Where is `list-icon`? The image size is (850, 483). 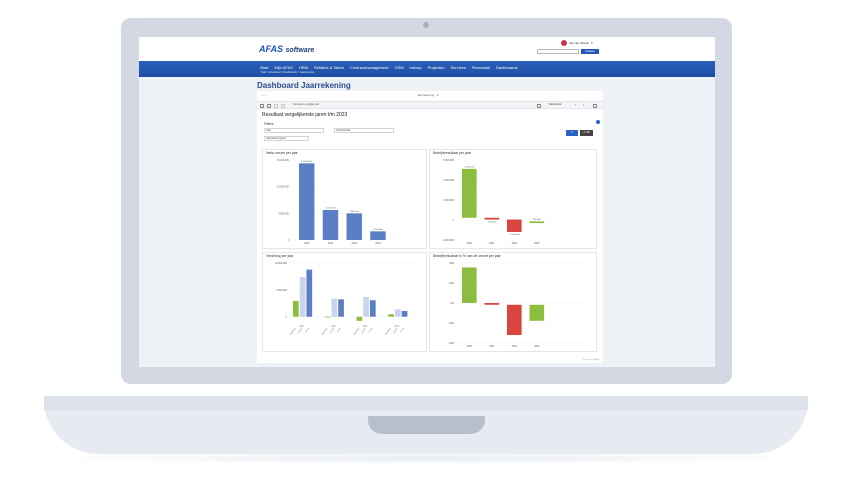
list-icon is located at coordinates (262, 106).